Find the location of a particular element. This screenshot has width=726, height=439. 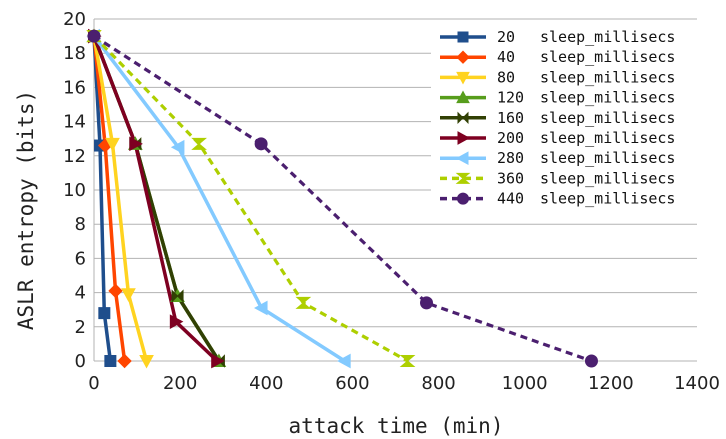

legend-series-name: 360 is located at coordinates (510, 178).